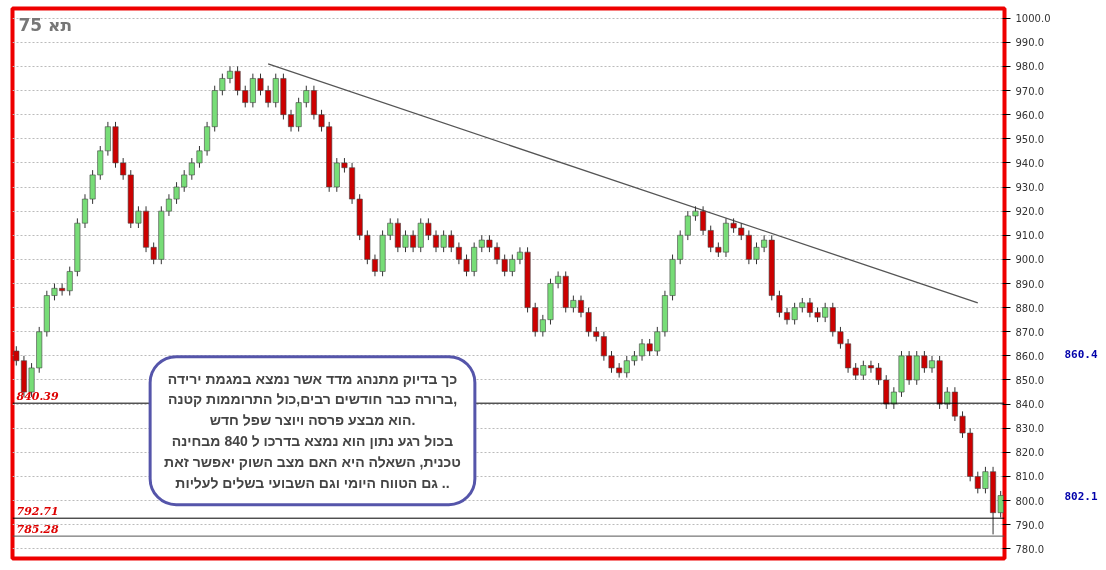  Describe the element at coordinates (1030, 405) in the screenshot. I see `y-tick-label: 840.0` at that location.